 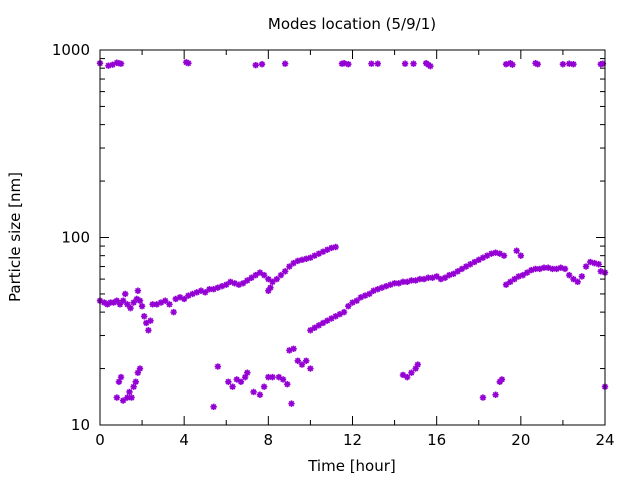 I want to click on y-axis-label: Particle size [nm], so click(x=15, y=237).